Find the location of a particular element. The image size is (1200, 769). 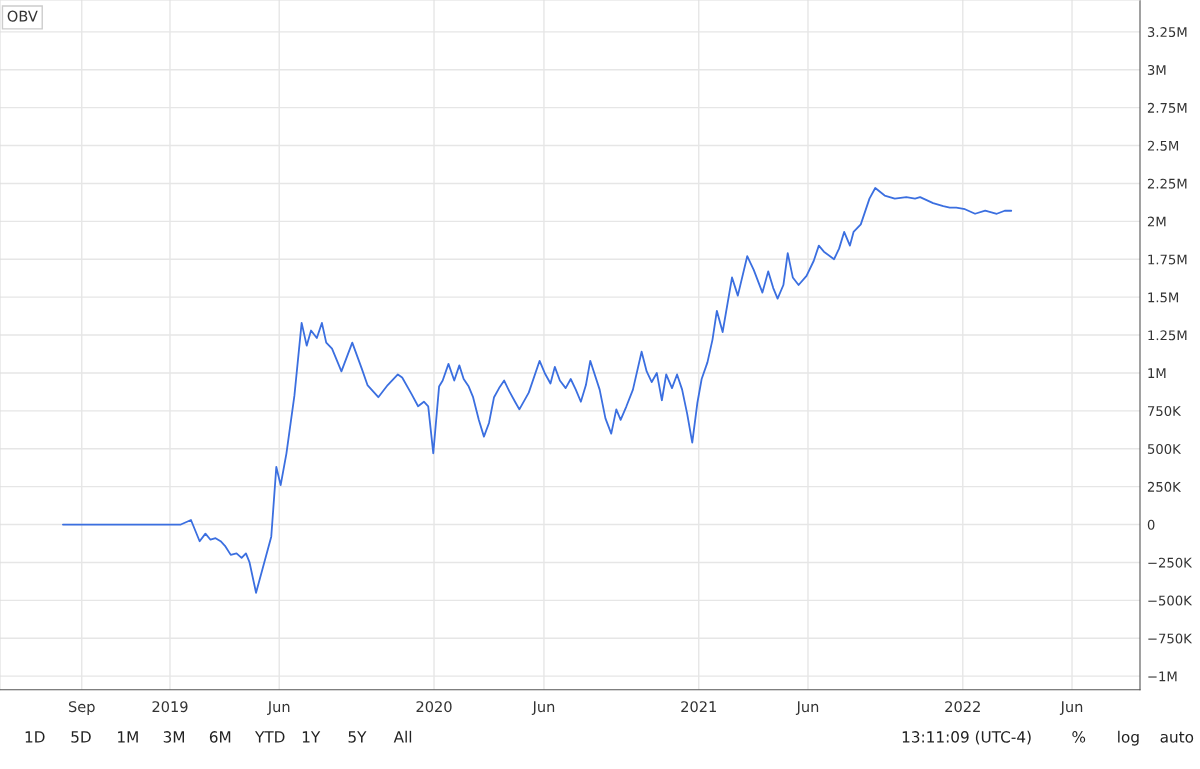

y-tick-label: 250K is located at coordinates (1164, 486).